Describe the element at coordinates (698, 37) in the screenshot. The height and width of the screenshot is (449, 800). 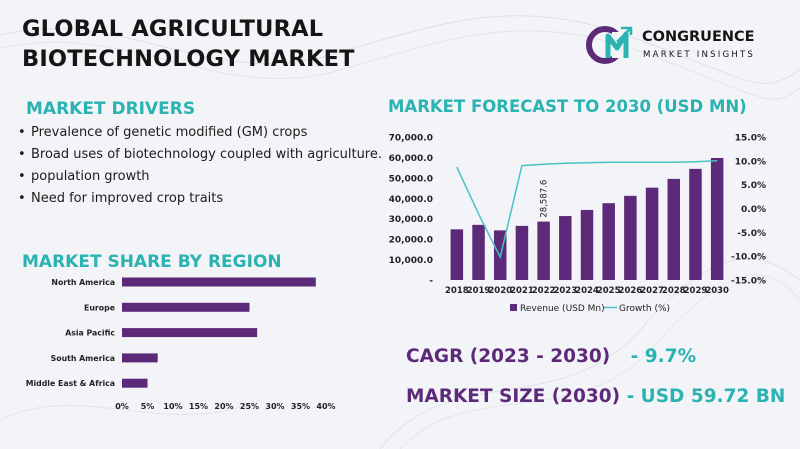
I see `logo-name: CONGRUENCE` at that location.